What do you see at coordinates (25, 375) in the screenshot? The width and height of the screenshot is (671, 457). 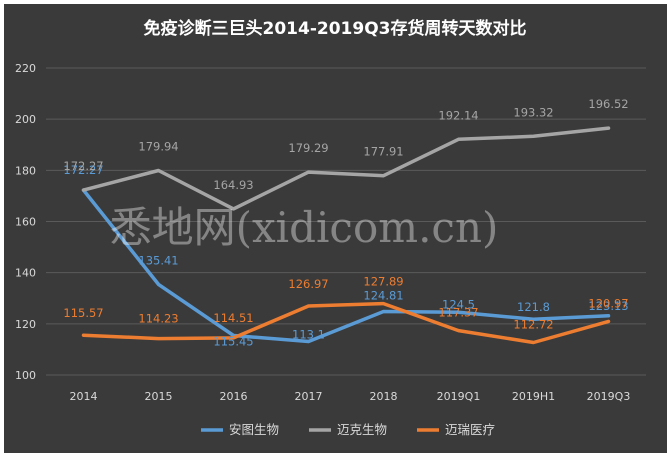 I see `y-tick-label: 100` at bounding box center [25, 375].